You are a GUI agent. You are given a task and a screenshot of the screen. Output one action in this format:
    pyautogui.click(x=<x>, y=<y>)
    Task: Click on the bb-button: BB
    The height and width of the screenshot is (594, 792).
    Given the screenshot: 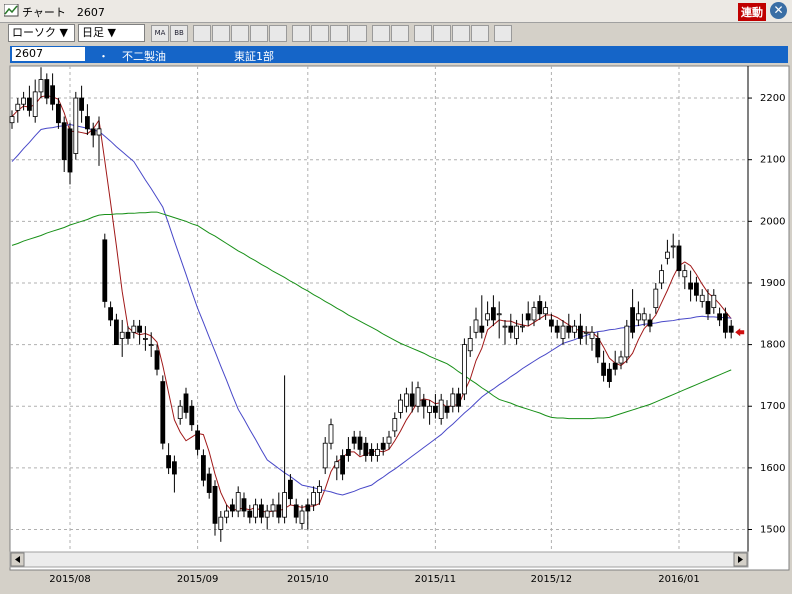 What is the action you would take?
    pyautogui.click(x=179, y=33)
    